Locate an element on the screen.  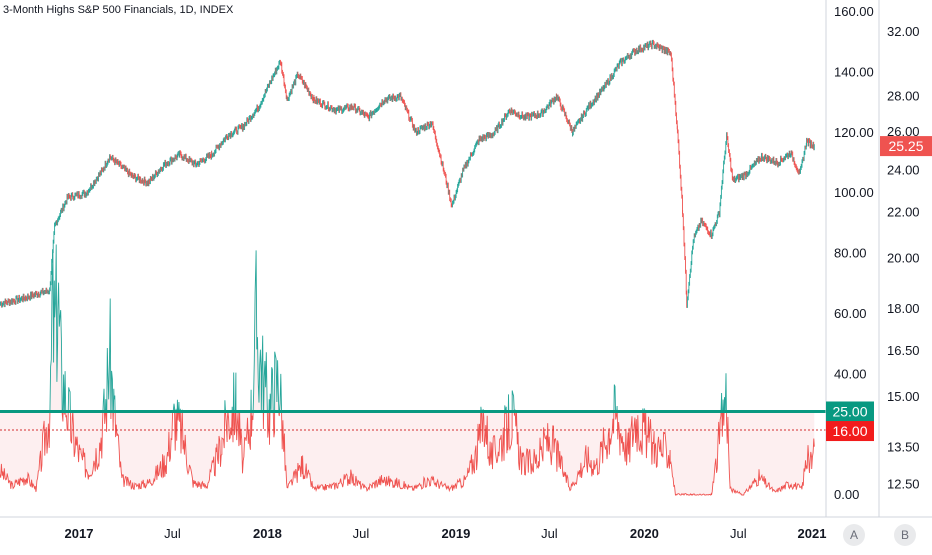
right-axis-tick: 28.00 is located at coordinates (903, 95).